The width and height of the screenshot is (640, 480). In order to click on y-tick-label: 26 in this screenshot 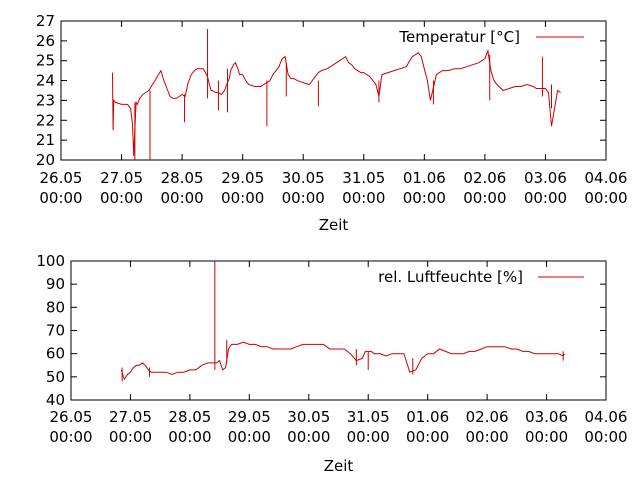, I will do `click(45, 41)`.